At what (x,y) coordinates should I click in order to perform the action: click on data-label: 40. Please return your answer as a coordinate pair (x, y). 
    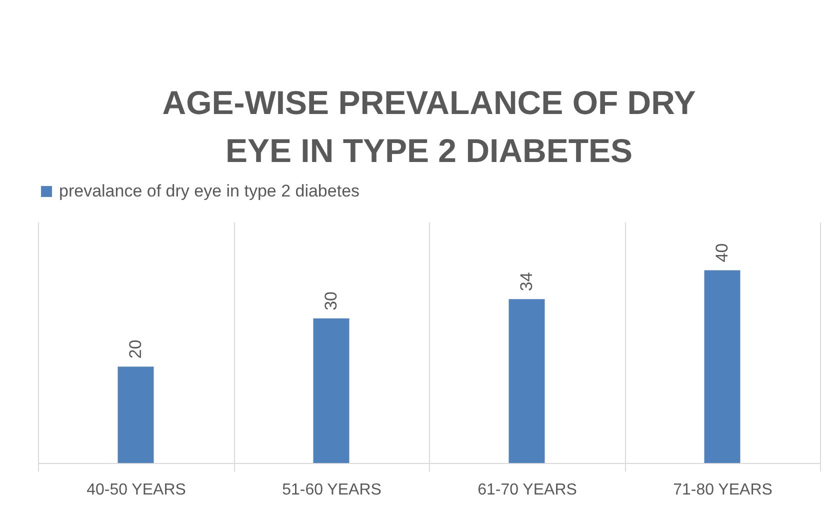
    Looking at the image, I should click on (722, 252).